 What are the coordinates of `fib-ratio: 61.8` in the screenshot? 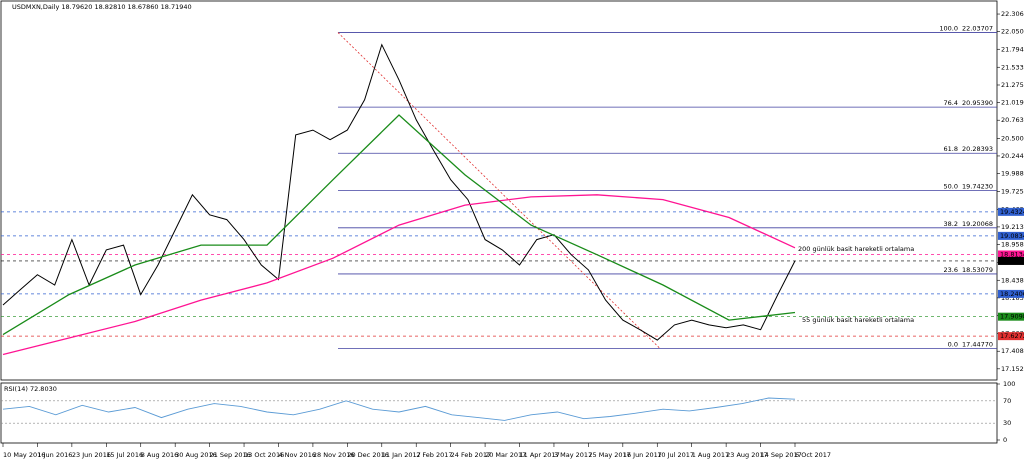 It's located at (951, 149).